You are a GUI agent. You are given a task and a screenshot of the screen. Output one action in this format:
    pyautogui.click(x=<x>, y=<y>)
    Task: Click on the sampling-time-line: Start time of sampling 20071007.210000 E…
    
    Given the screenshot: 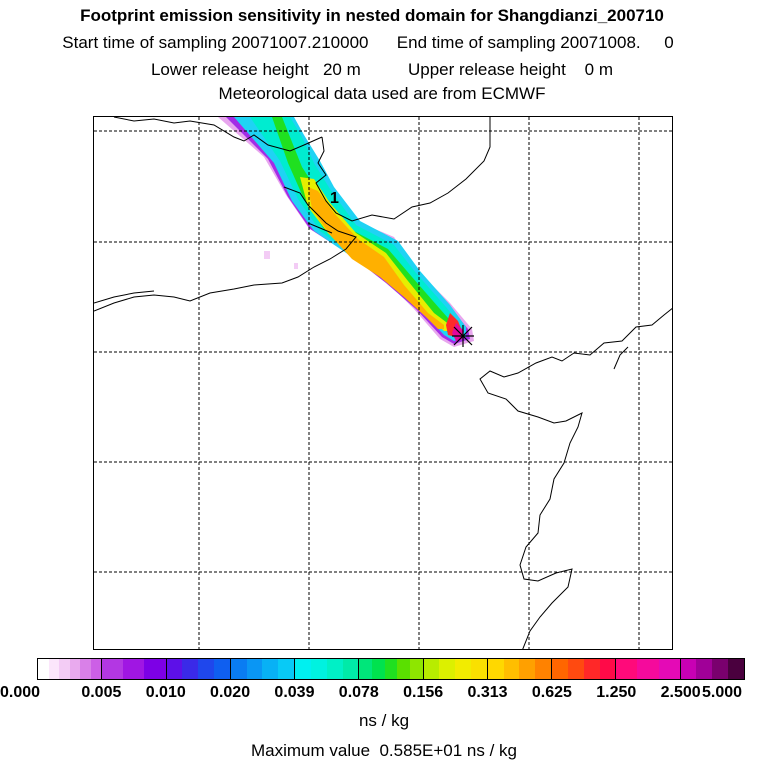 What is the action you would take?
    pyautogui.click(x=368, y=42)
    